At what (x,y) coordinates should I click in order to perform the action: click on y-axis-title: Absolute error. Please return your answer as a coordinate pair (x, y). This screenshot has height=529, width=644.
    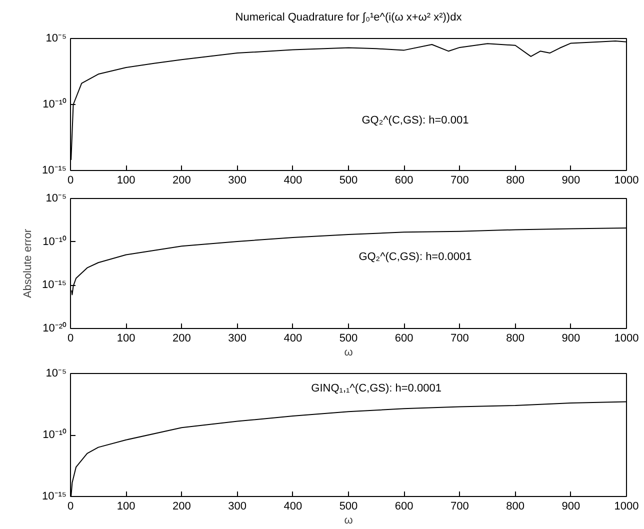
    Looking at the image, I should click on (28, 263).